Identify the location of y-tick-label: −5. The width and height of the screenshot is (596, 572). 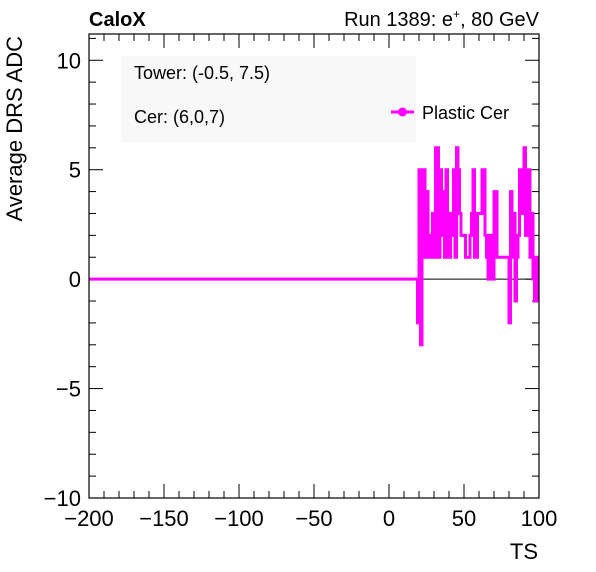
(68, 389).